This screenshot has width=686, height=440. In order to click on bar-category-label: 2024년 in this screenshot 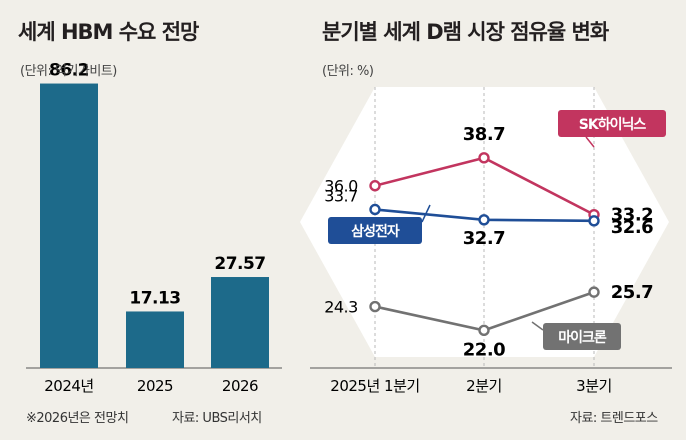, I will do `click(68, 386)`.